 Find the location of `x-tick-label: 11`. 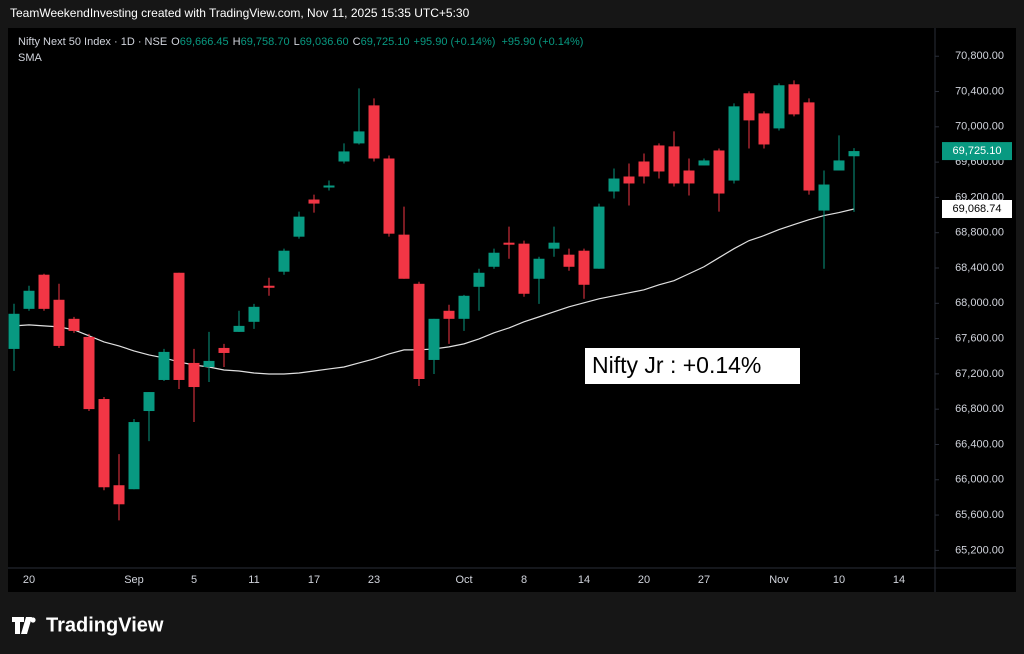

x-tick-label: 11 is located at coordinates (253, 580).